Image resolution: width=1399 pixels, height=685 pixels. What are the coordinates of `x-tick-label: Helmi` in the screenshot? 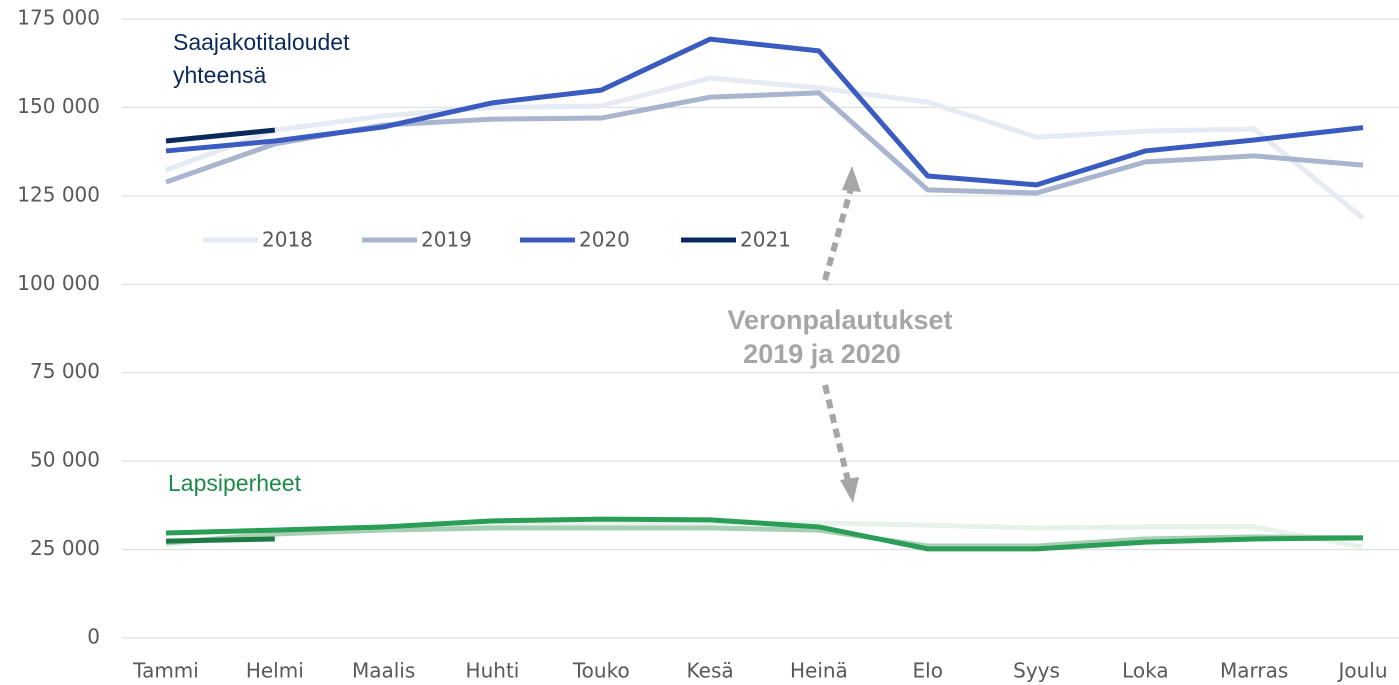 It's located at (275, 671).